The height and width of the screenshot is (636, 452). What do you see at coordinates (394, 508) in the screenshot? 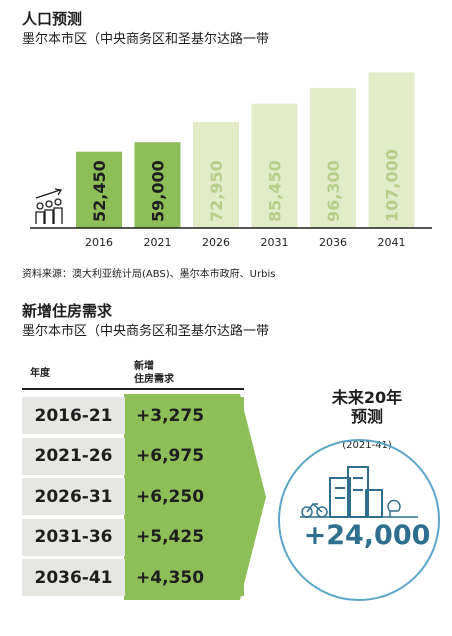
I see `tree-icon` at bounding box center [394, 508].